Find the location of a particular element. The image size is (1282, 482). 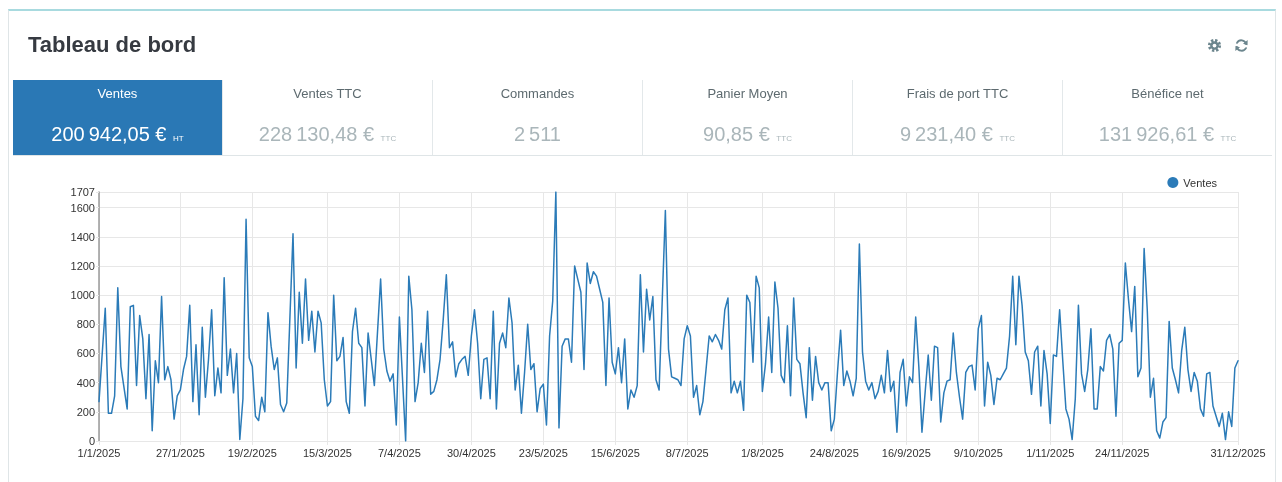

x-tick-label: 31/12/2025 is located at coordinates (1238, 452).